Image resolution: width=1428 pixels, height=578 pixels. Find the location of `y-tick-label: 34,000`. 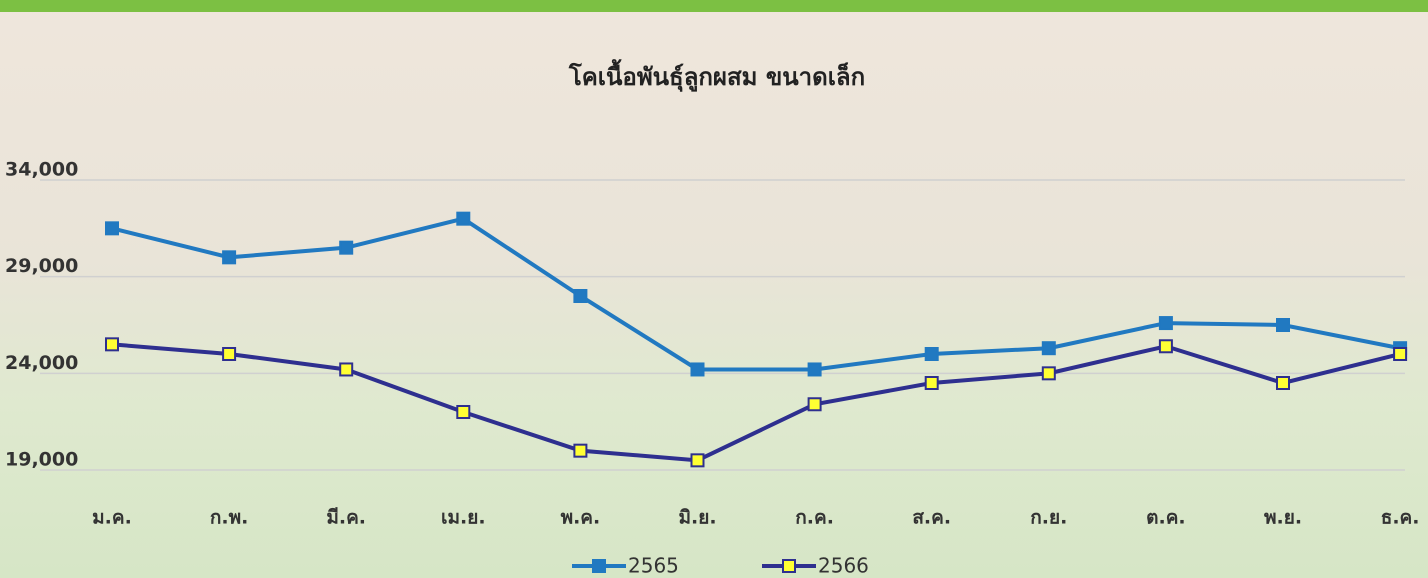

y-tick-label: 34,000 is located at coordinates (41, 170).